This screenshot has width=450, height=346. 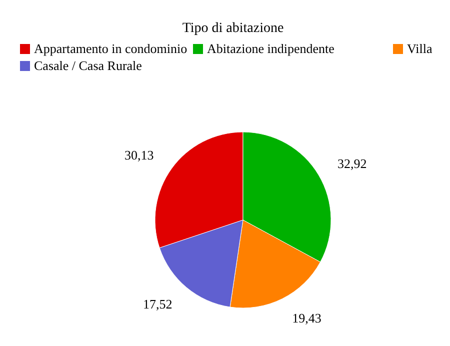 What do you see at coordinates (307, 318) in the screenshot?
I see `data-label: 19,43` at bounding box center [307, 318].